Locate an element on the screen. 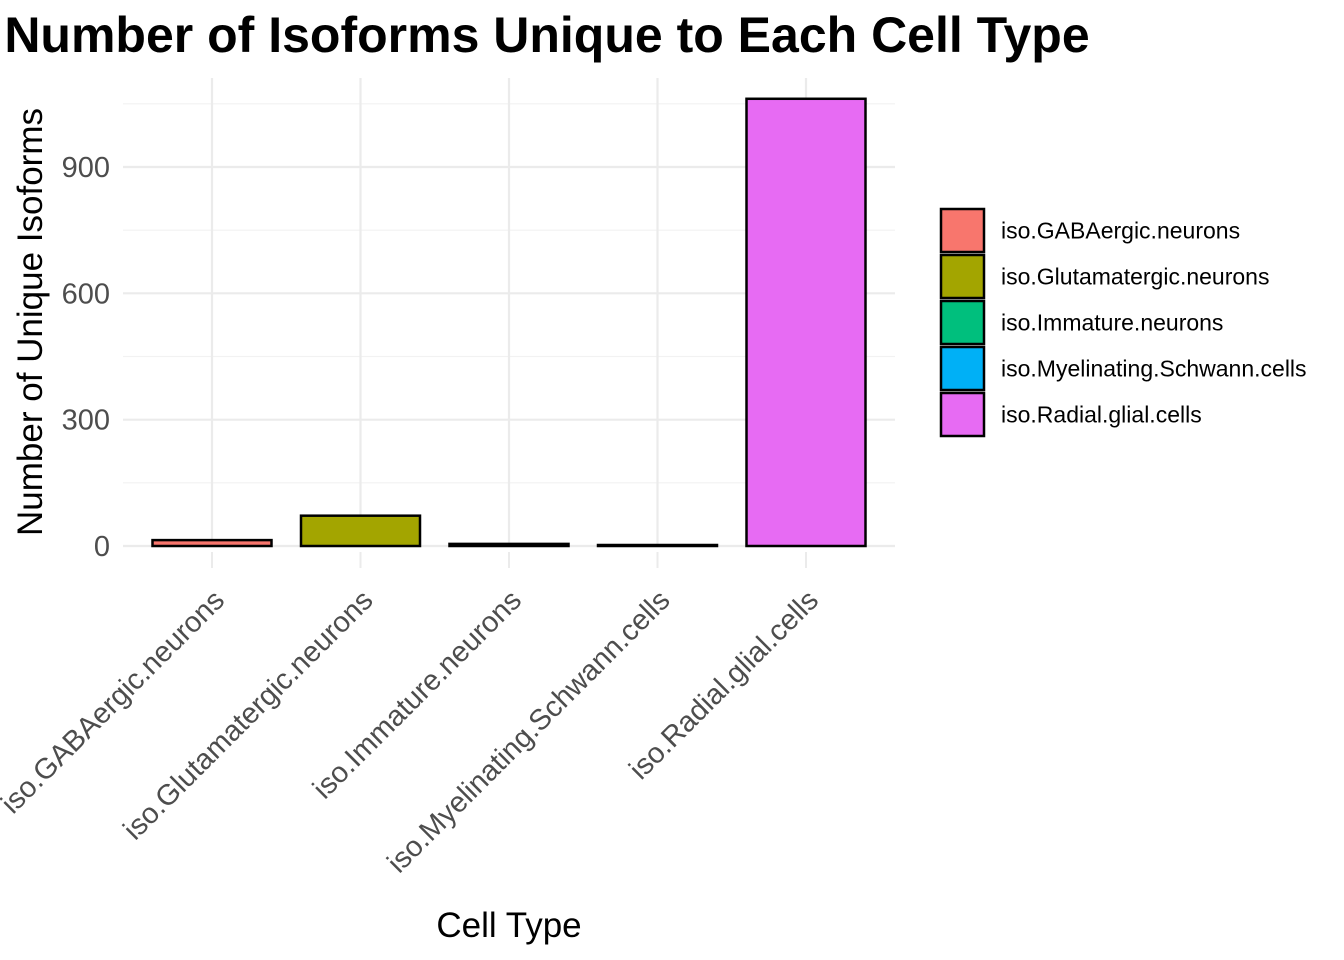 This screenshot has height=960, width=1344. y-tick-label: 300 is located at coordinates (86, 421).